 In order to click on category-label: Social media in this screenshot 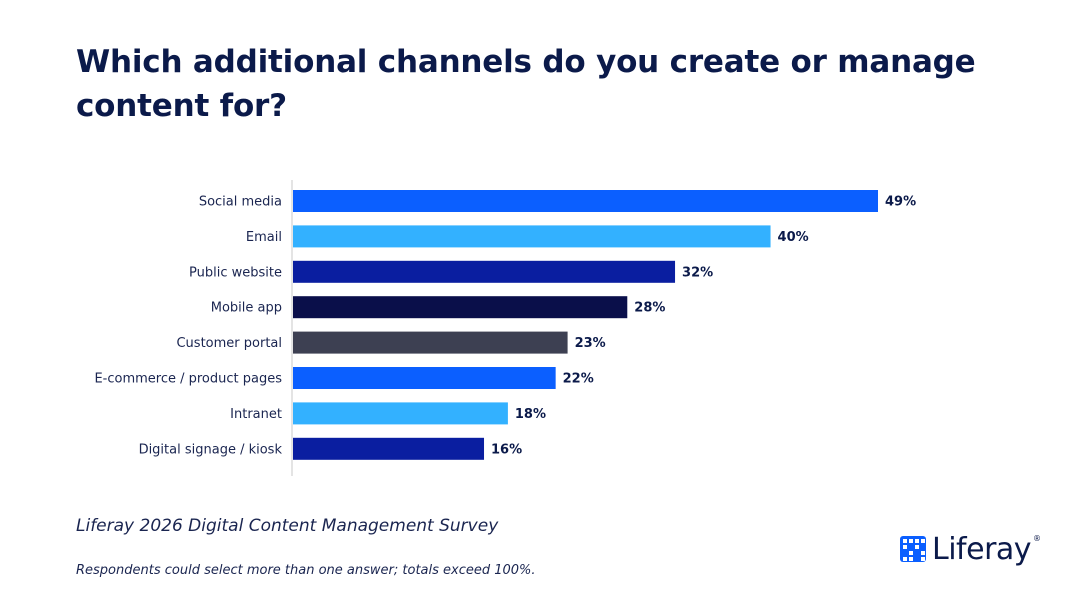, I will do `click(240, 202)`.